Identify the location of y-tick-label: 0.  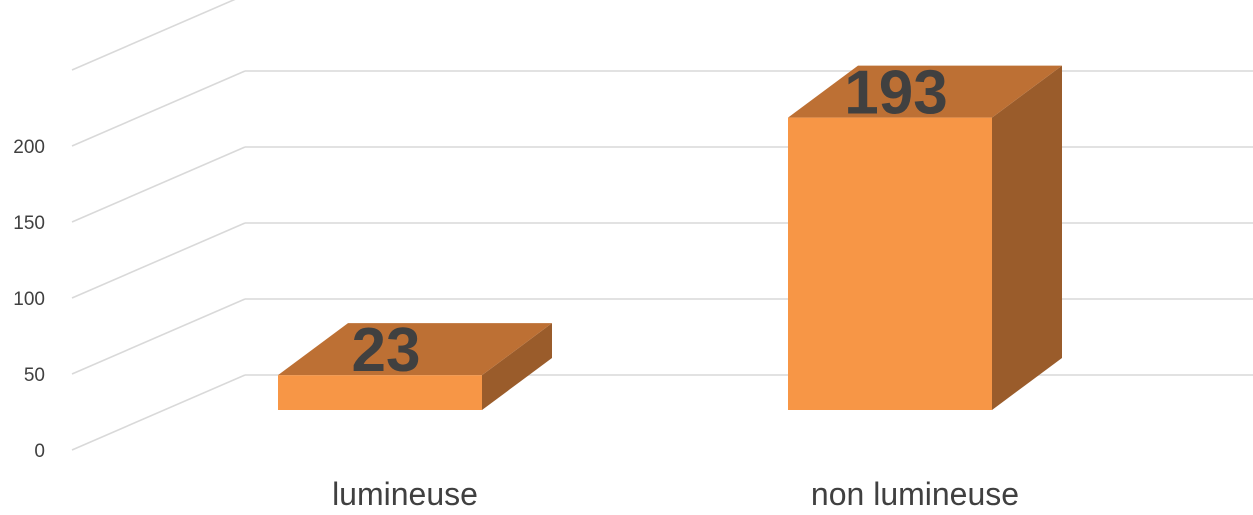
(39, 451).